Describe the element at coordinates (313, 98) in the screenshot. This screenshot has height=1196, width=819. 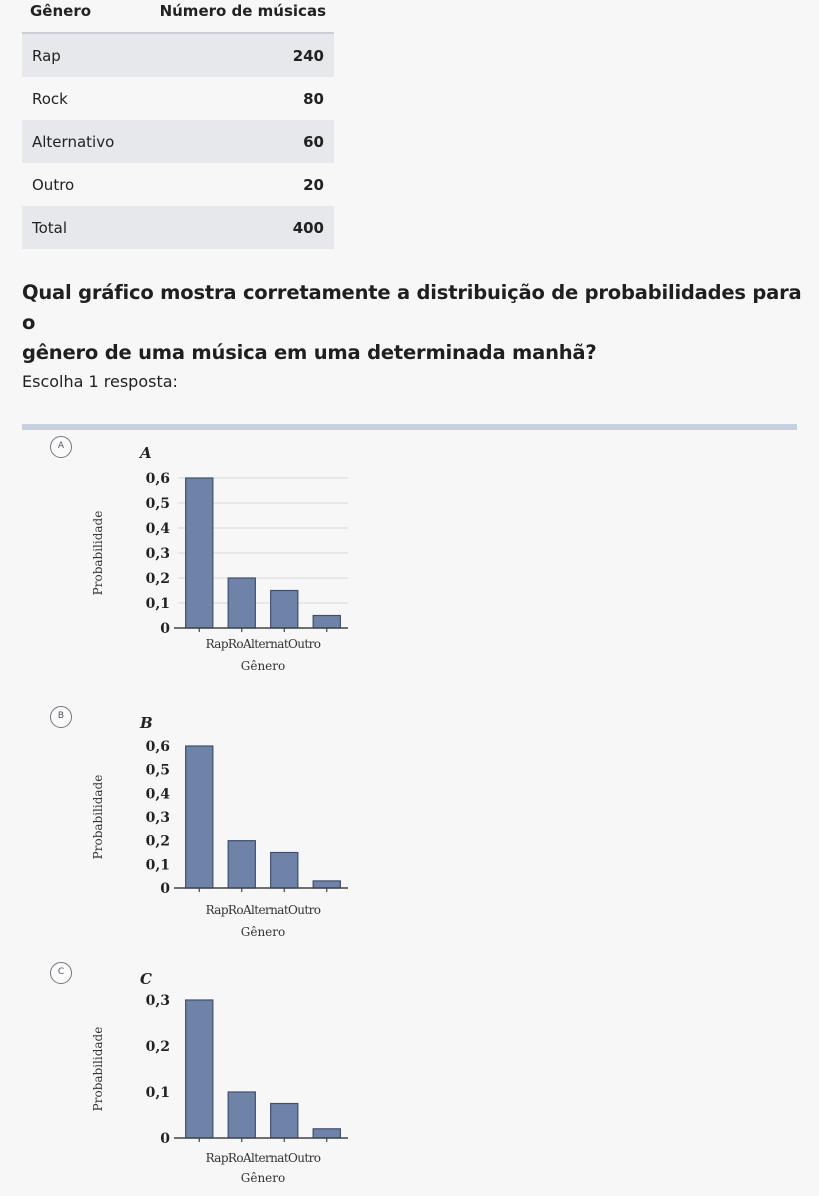
I see `table-cell-count: 80` at that location.